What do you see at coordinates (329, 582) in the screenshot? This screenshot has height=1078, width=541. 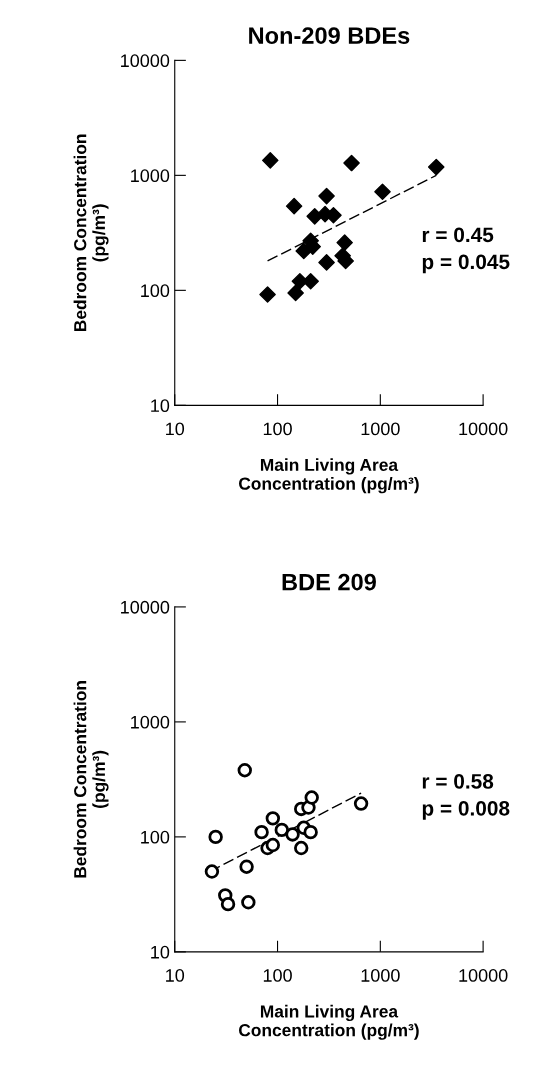 I see `chart-title: BDE 209` at bounding box center [329, 582].